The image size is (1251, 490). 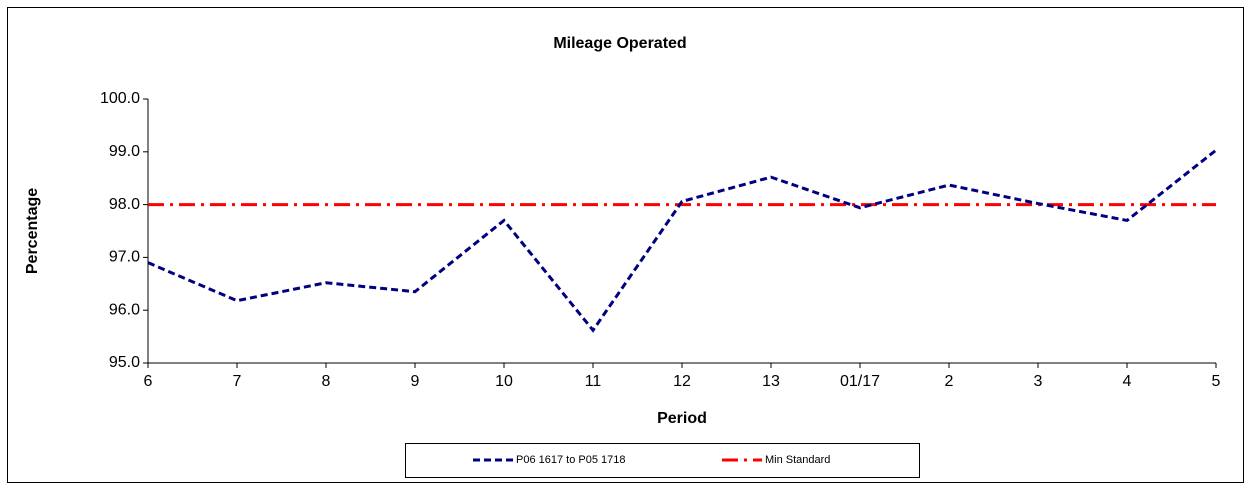 I want to click on x-tick-label: 3, so click(x=1038, y=381).